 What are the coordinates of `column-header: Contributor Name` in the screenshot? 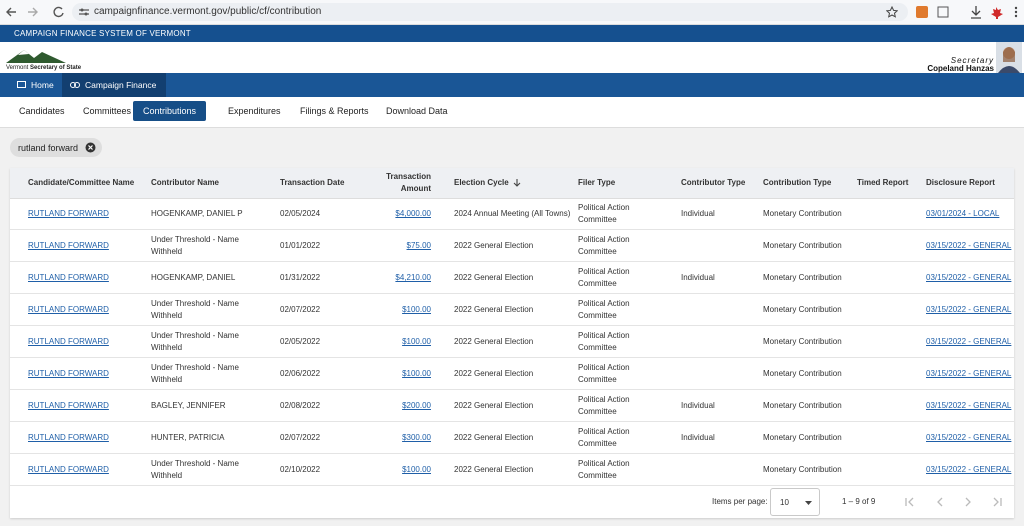 It's located at (211, 183).